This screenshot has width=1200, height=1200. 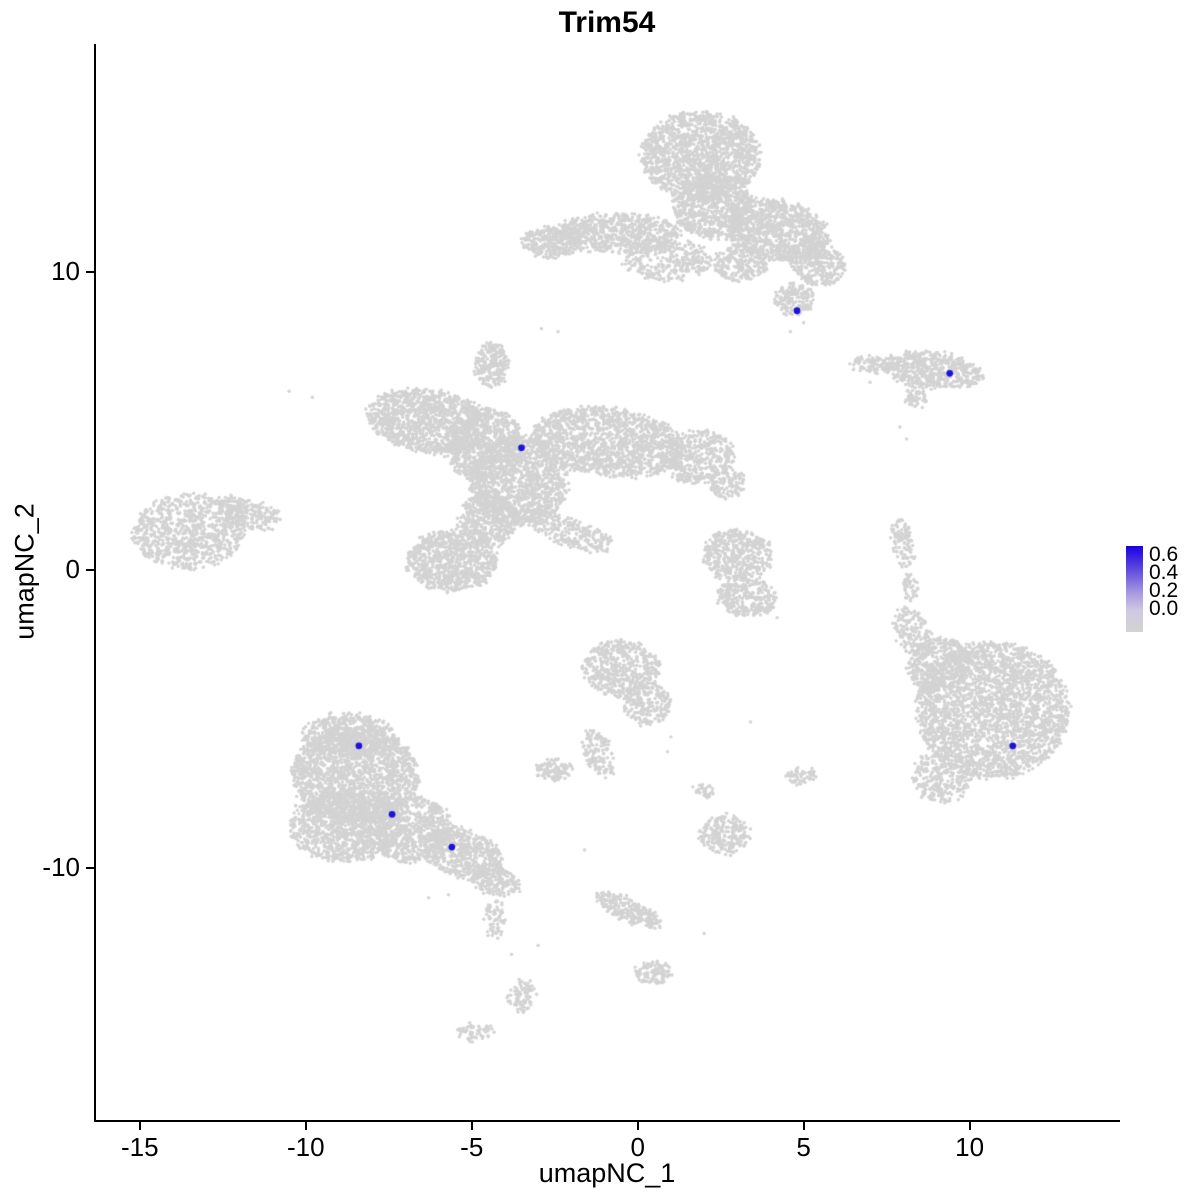 I want to click on legend-label-06: 0.6, so click(x=1164, y=554).